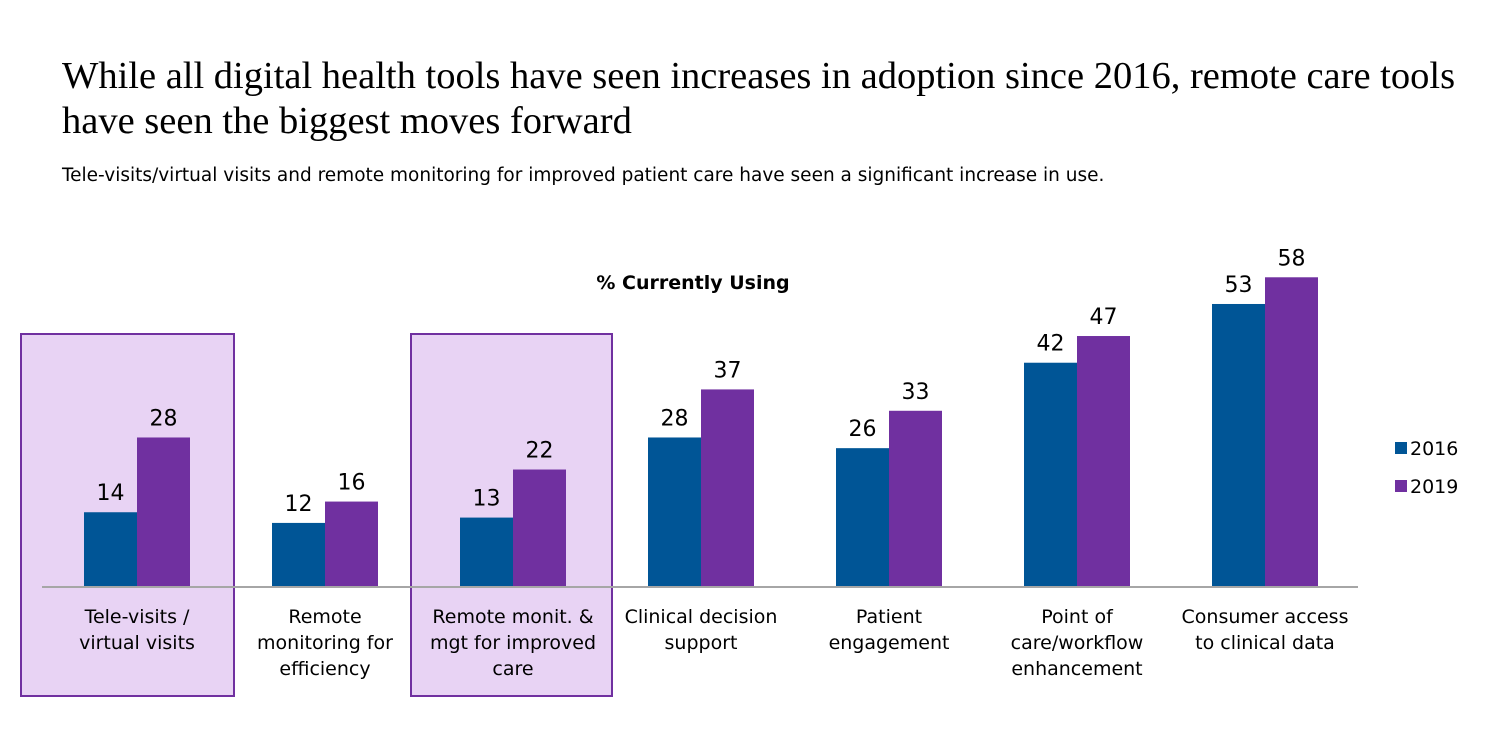 Image resolution: width=1500 pixels, height=729 pixels. What do you see at coordinates (1077, 617) in the screenshot?
I see `category-label-line: Point of` at bounding box center [1077, 617].